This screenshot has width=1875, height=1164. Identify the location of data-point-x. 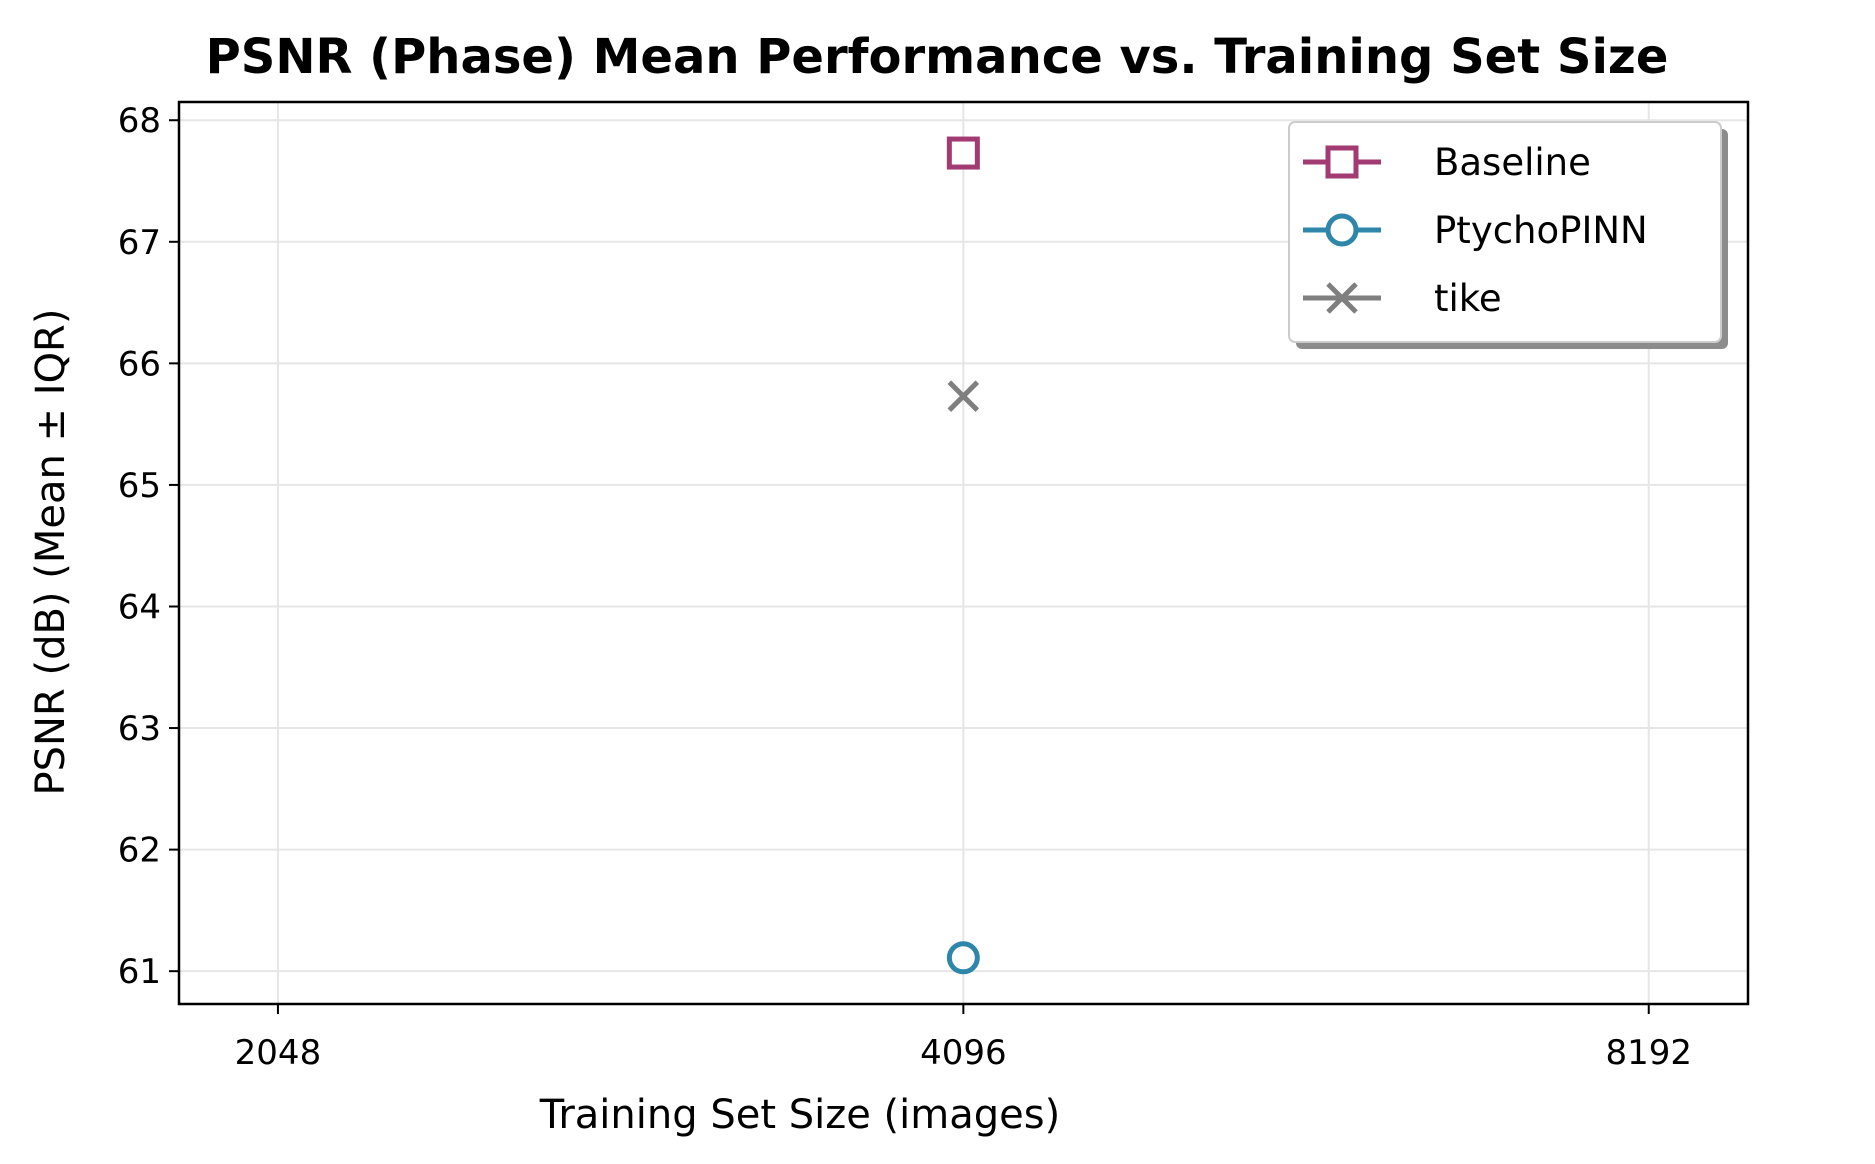
(963, 396).